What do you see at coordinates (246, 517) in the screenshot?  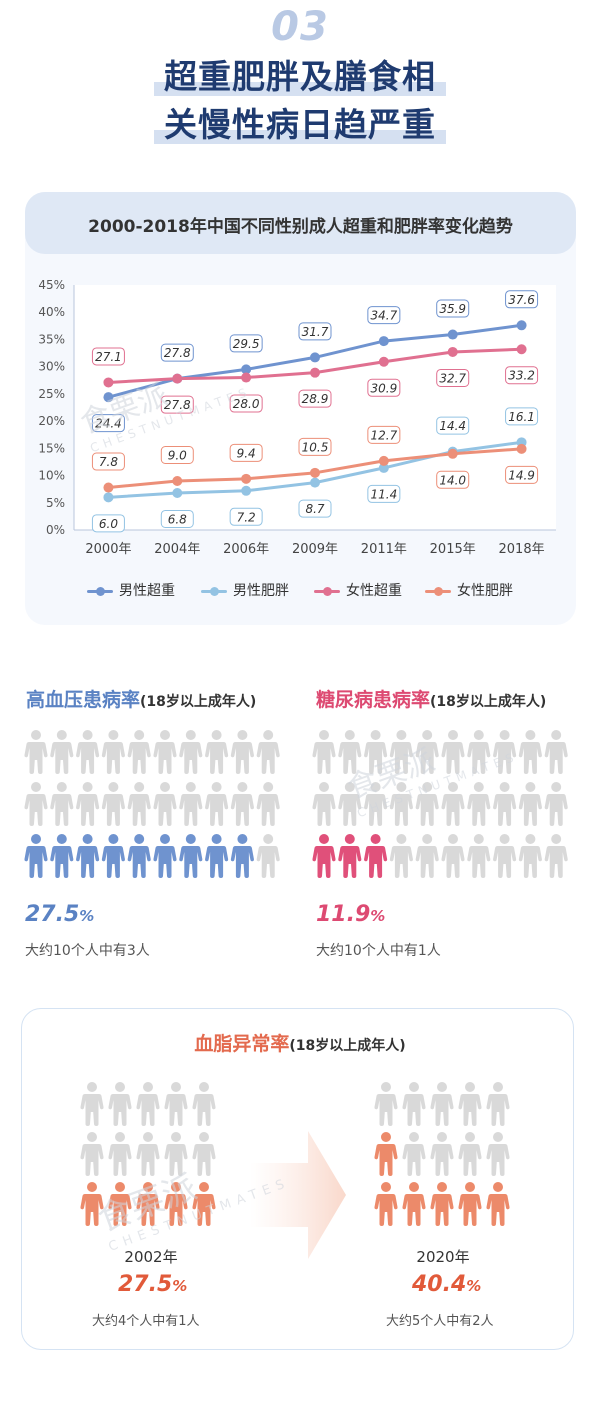 I see `data-label: 7.2` at bounding box center [246, 517].